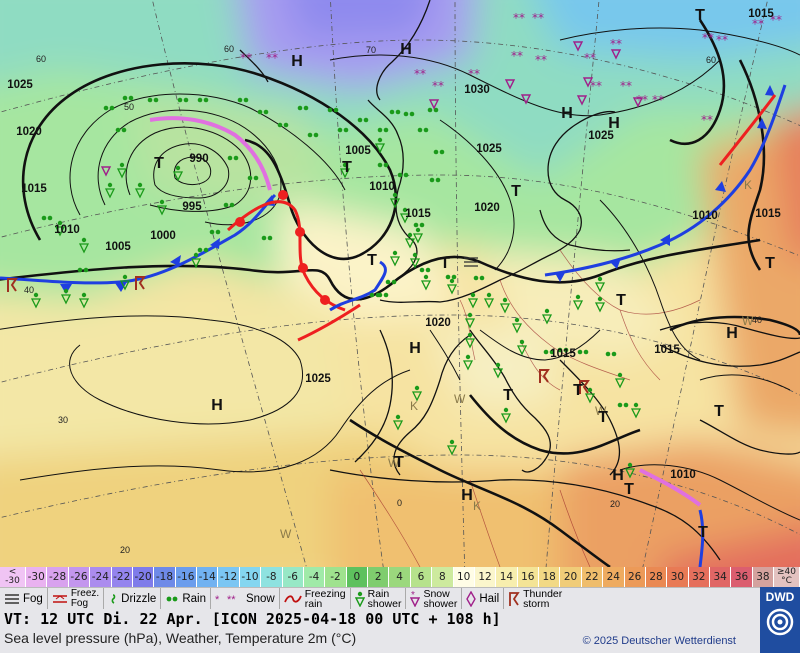 The width and height of the screenshot is (800, 653). What do you see at coordinates (186, 577) in the screenshot?
I see `scale-cell: -16` at bounding box center [186, 577].